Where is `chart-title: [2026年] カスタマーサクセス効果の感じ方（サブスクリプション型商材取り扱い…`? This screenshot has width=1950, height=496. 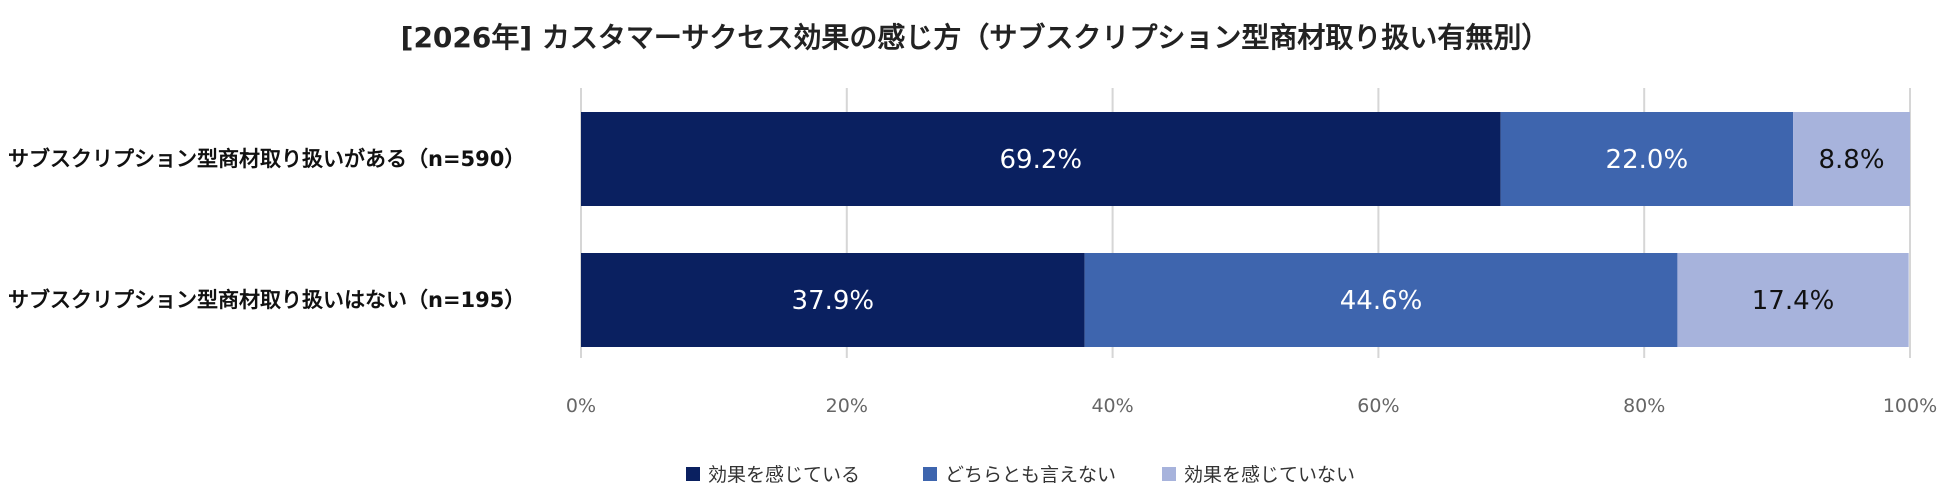 chart-title: [2026年] カスタマーサクセス効果の感じ方（サブスクリプション型商材取り扱い… is located at coordinates (975, 37).